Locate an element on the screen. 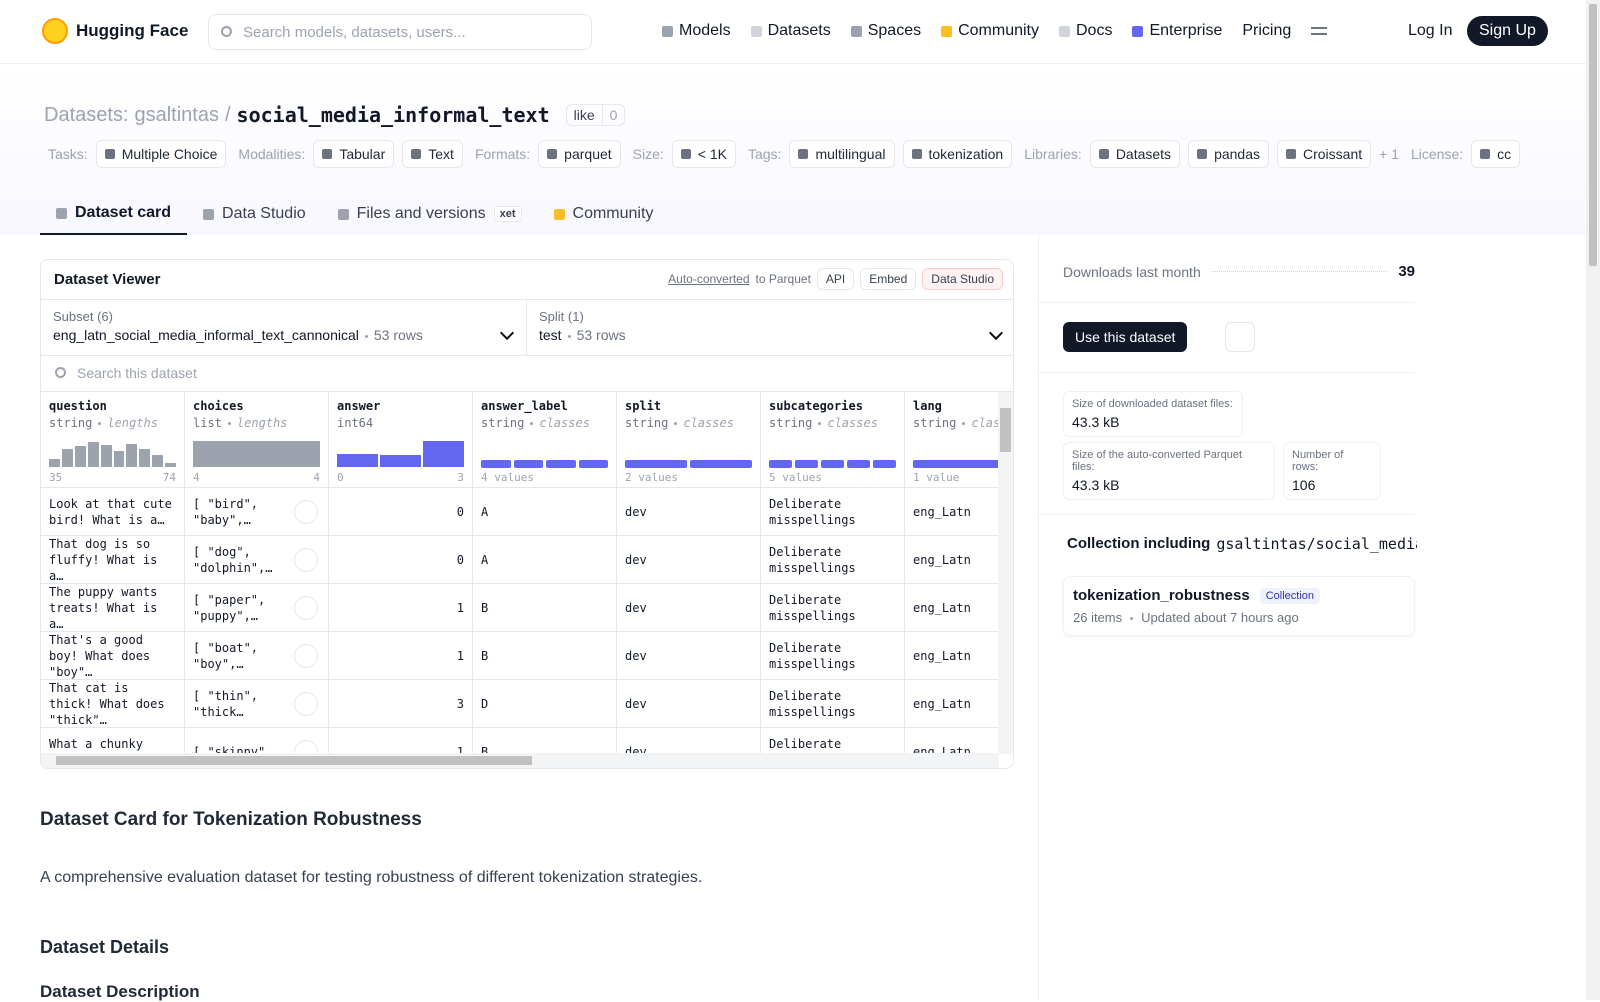 The height and width of the screenshot is (1002, 1600). tab: Data Studio is located at coordinates (254, 214).